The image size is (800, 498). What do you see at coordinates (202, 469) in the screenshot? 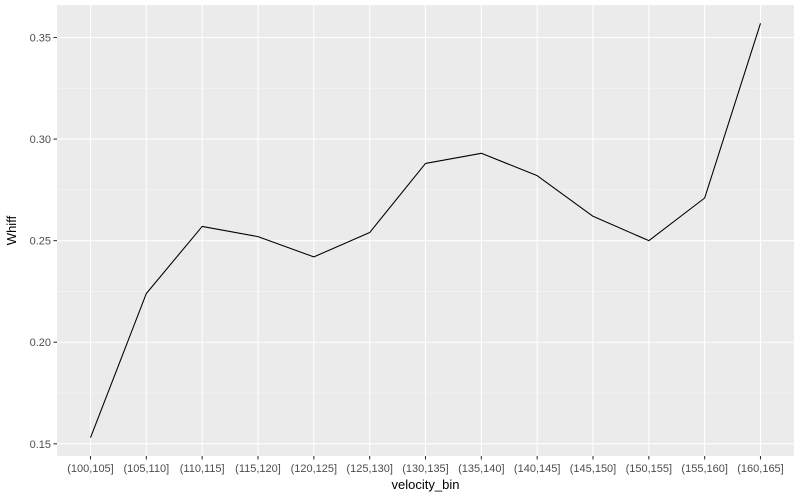
I see `x-tick-label: (110,115]` at bounding box center [202, 469].